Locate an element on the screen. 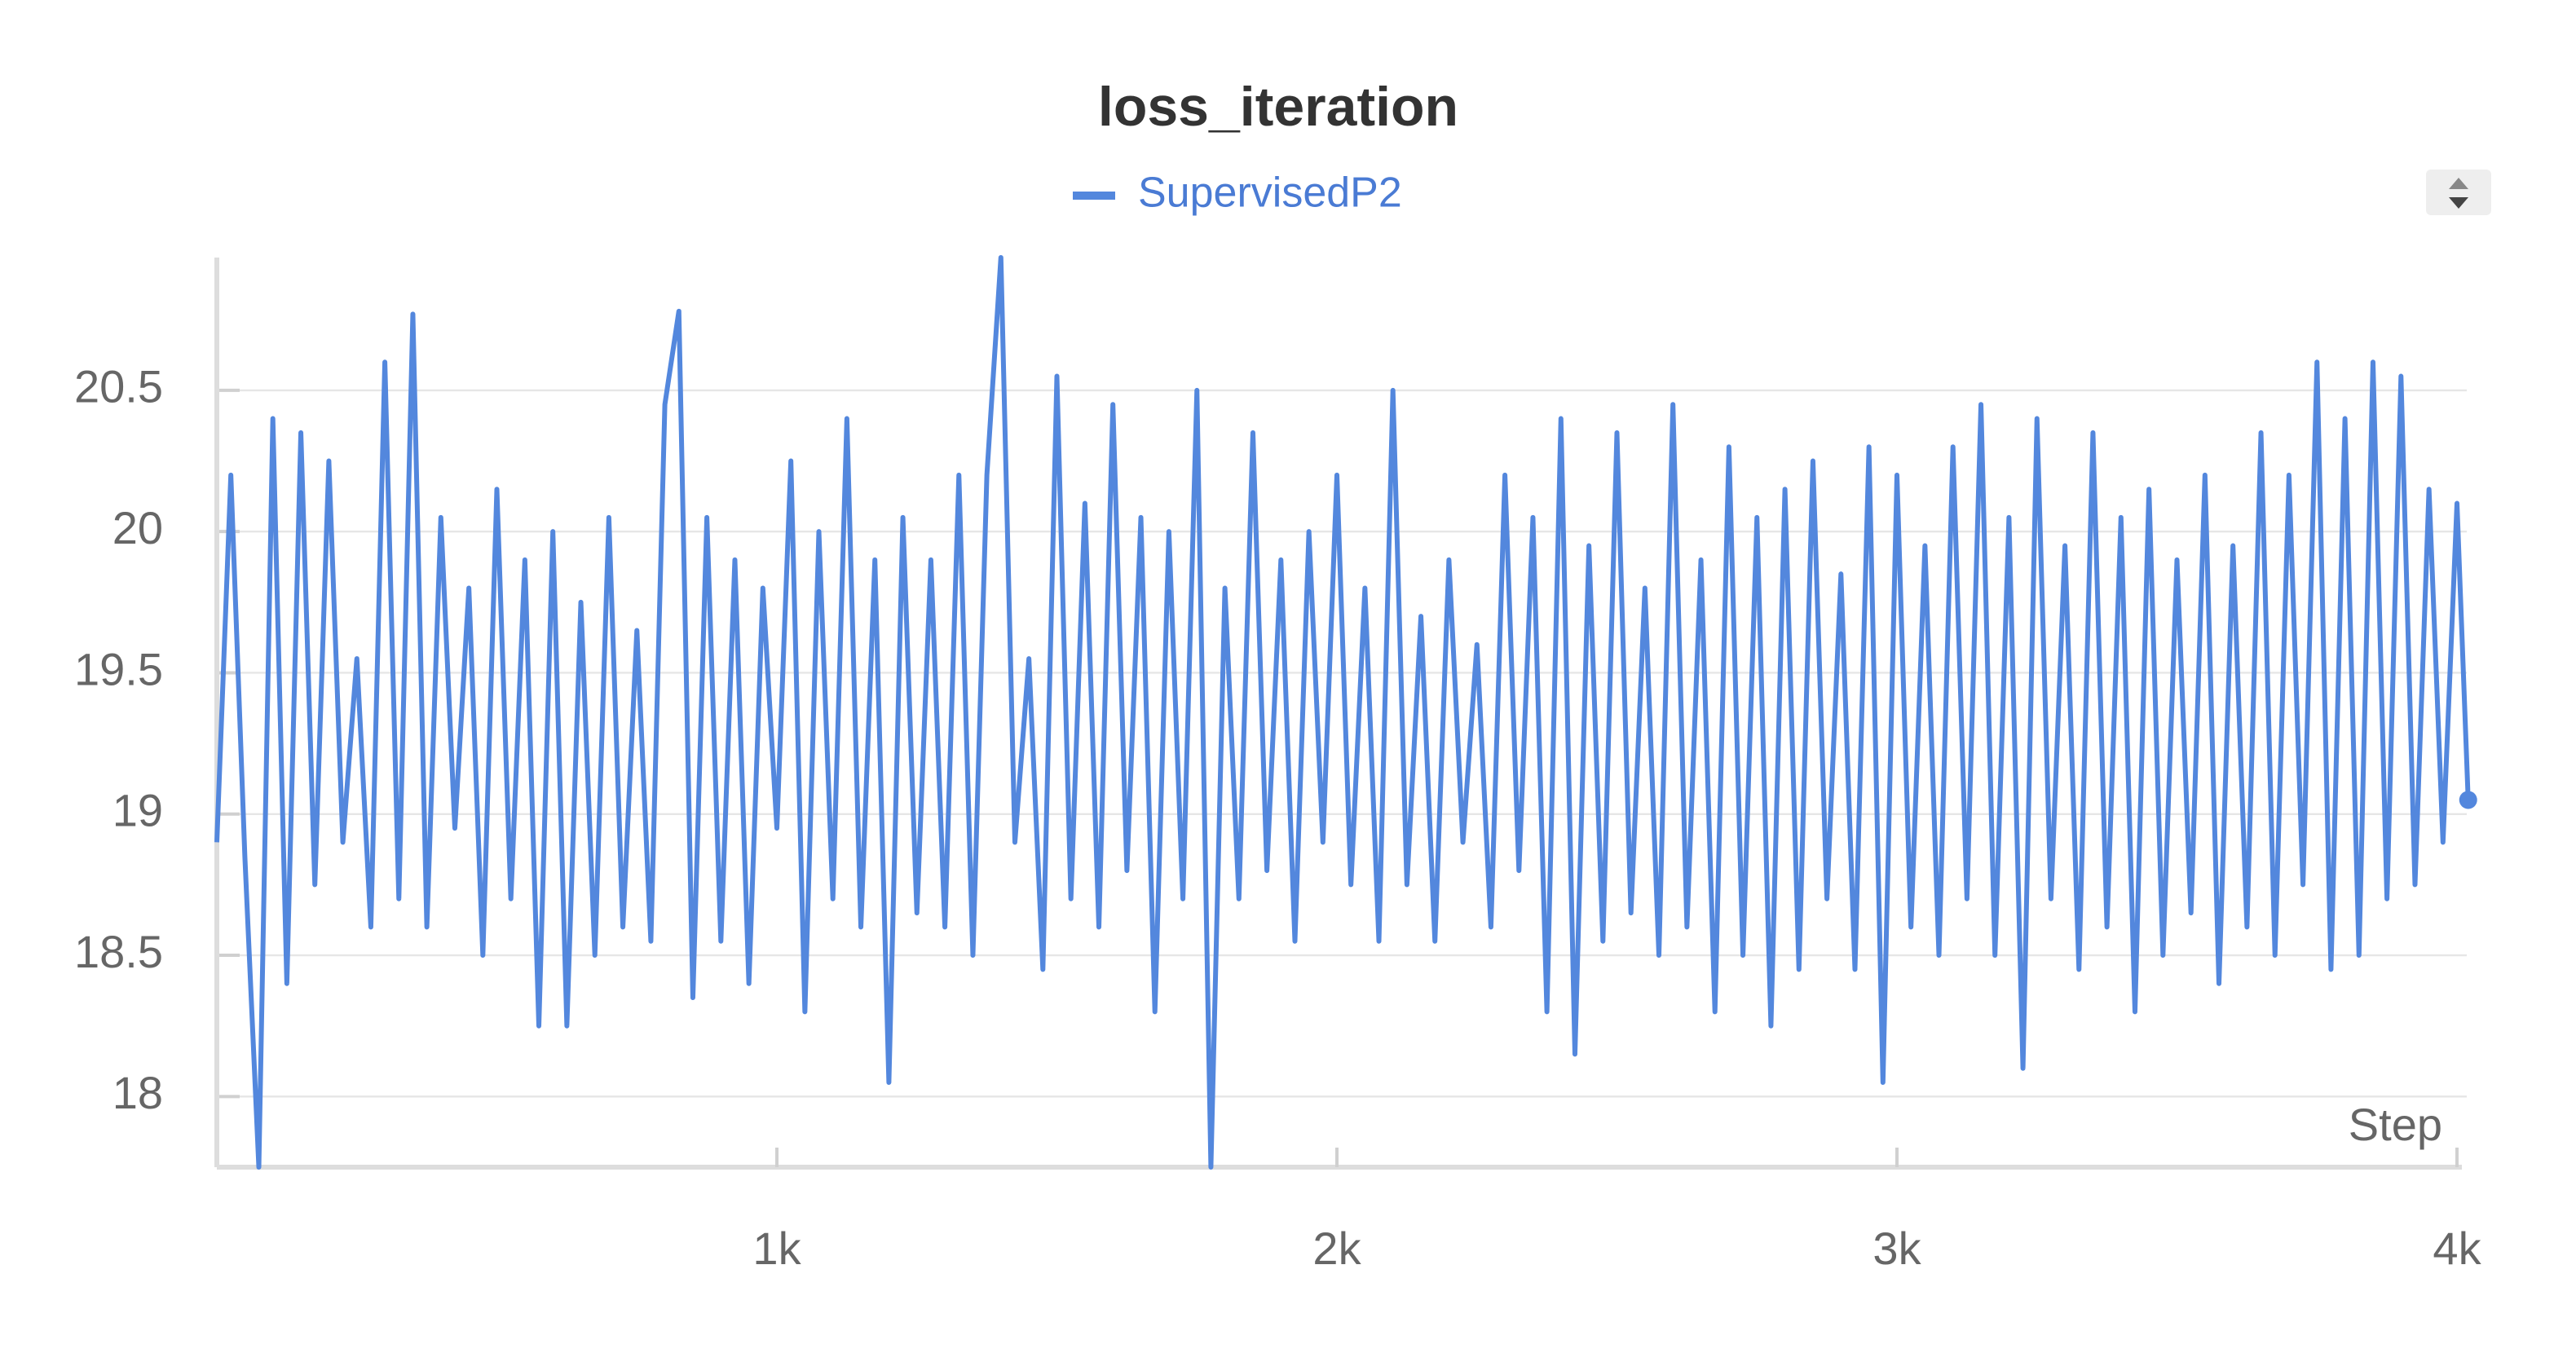  y-tick-label: 18.5 is located at coordinates (118, 951).